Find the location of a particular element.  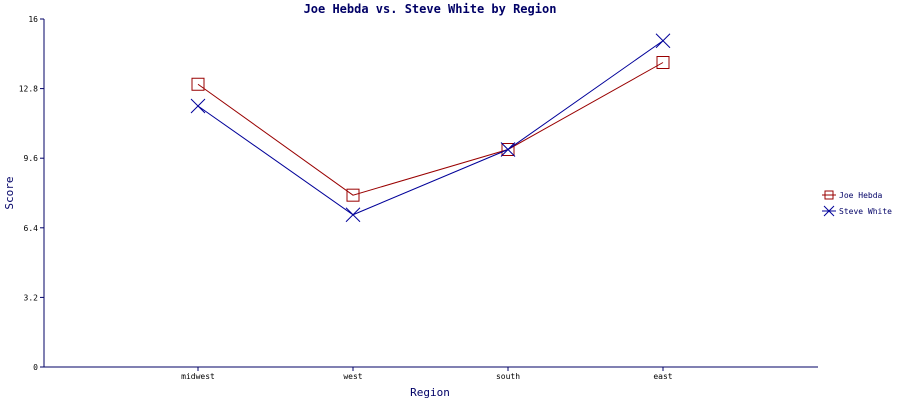

legend: Joe Hebda Steve White is located at coordinates (857, 203).